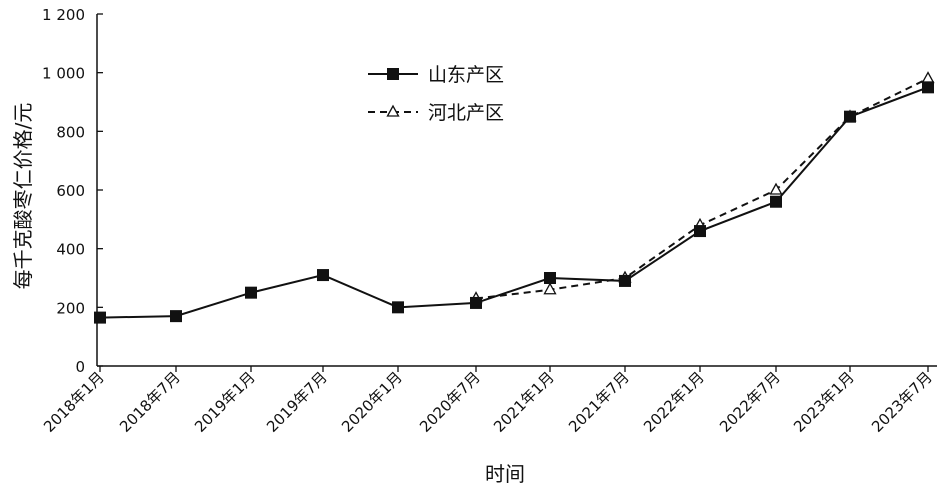  What do you see at coordinates (466, 113) in the screenshot?
I see `legend-label: 河北产区` at bounding box center [466, 113].